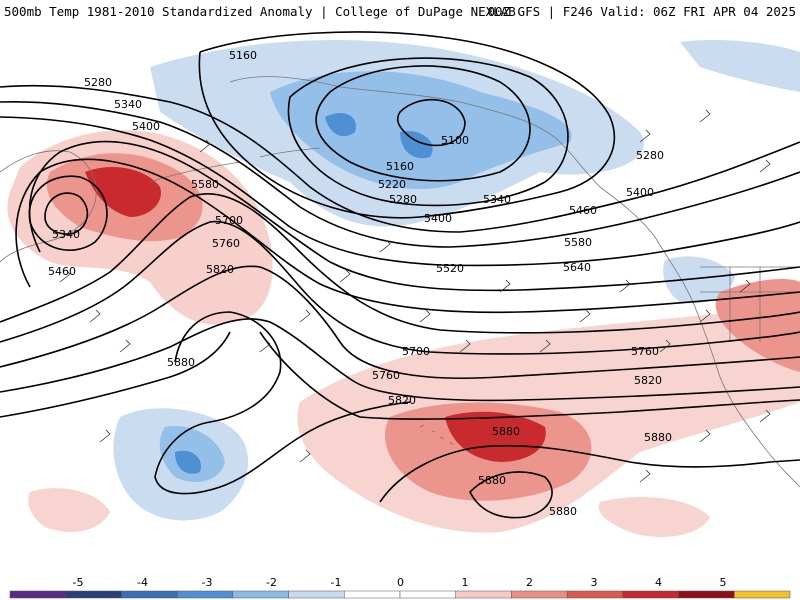 The height and width of the screenshot is (600, 800). Describe the element at coordinates (123, 192) in the screenshot. I see `warm-anomaly-northwest-deep` at that location.